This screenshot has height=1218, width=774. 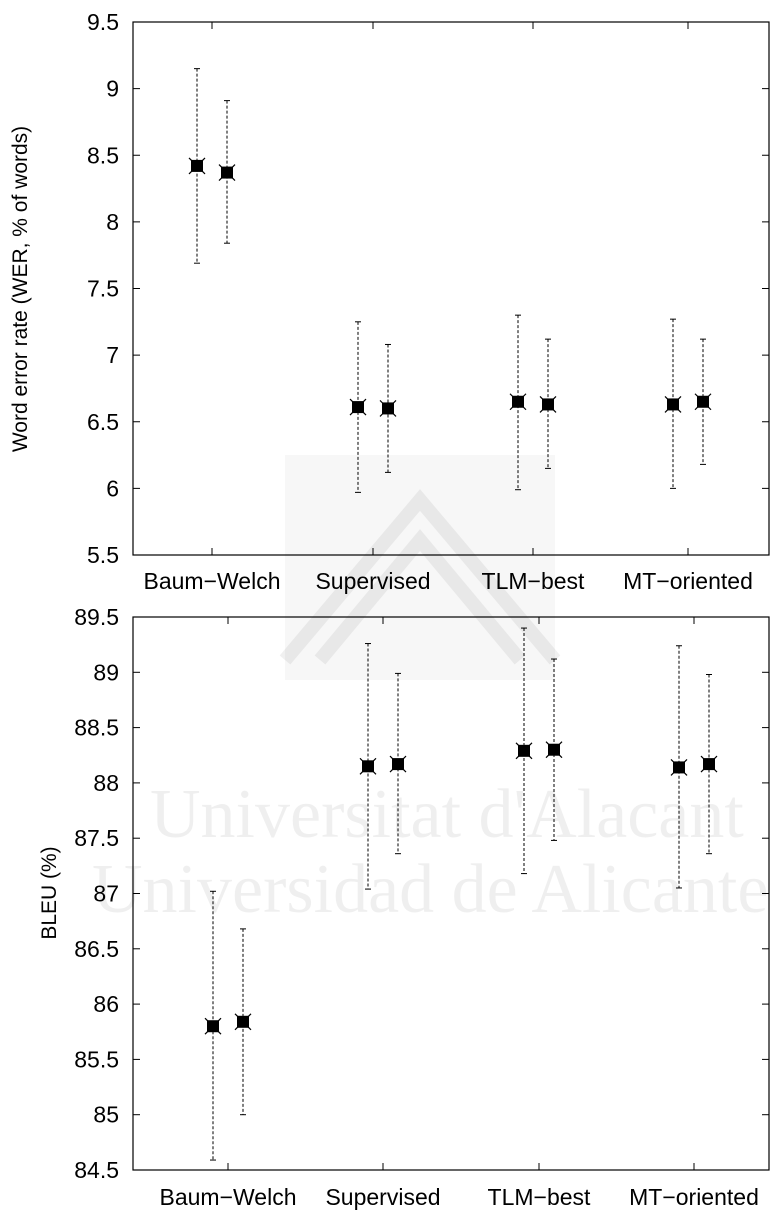 I want to click on chart1-xtick-label: Baum−Welch, so click(x=211, y=581).